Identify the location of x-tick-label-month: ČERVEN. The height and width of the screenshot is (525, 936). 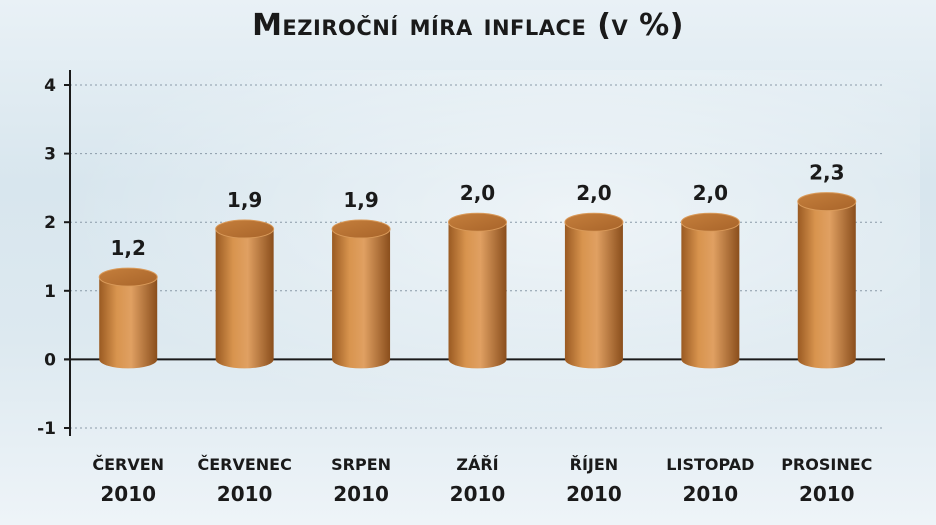
(128, 464).